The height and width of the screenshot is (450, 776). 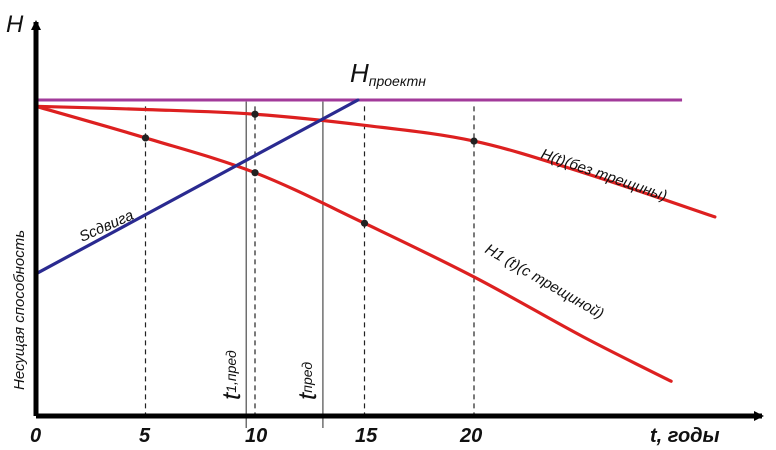 What do you see at coordinates (15, 24) in the screenshot?
I see `y-axis-letter: H` at bounding box center [15, 24].